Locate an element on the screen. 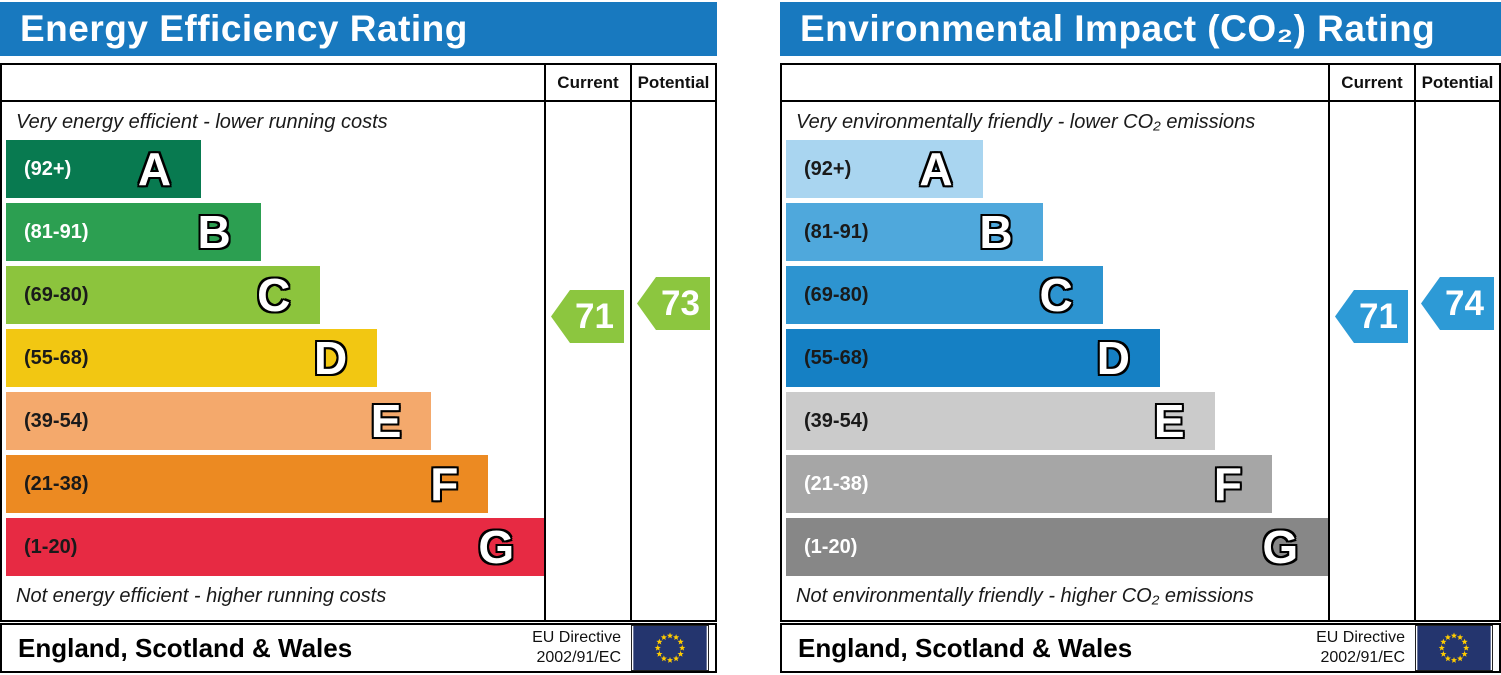  potential-column: 73 is located at coordinates (672, 361).